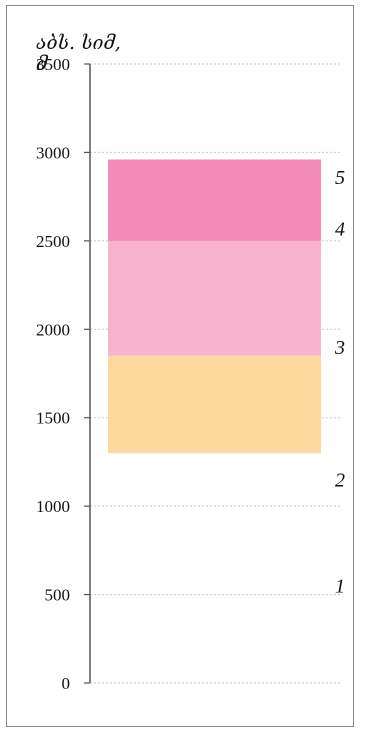 The height and width of the screenshot is (729, 365). What do you see at coordinates (53, 64) in the screenshot?
I see `tick-label-3500: 3500` at bounding box center [53, 64].